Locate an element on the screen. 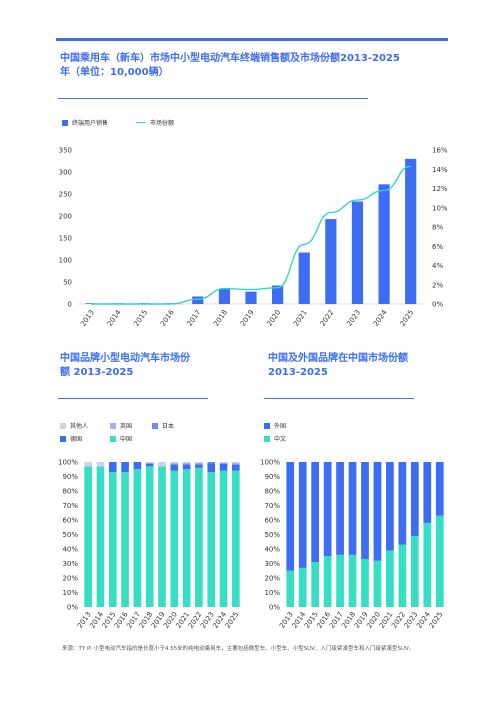 The width and height of the screenshot is (504, 708). subtitle-left-rule is located at coordinates (133, 398).